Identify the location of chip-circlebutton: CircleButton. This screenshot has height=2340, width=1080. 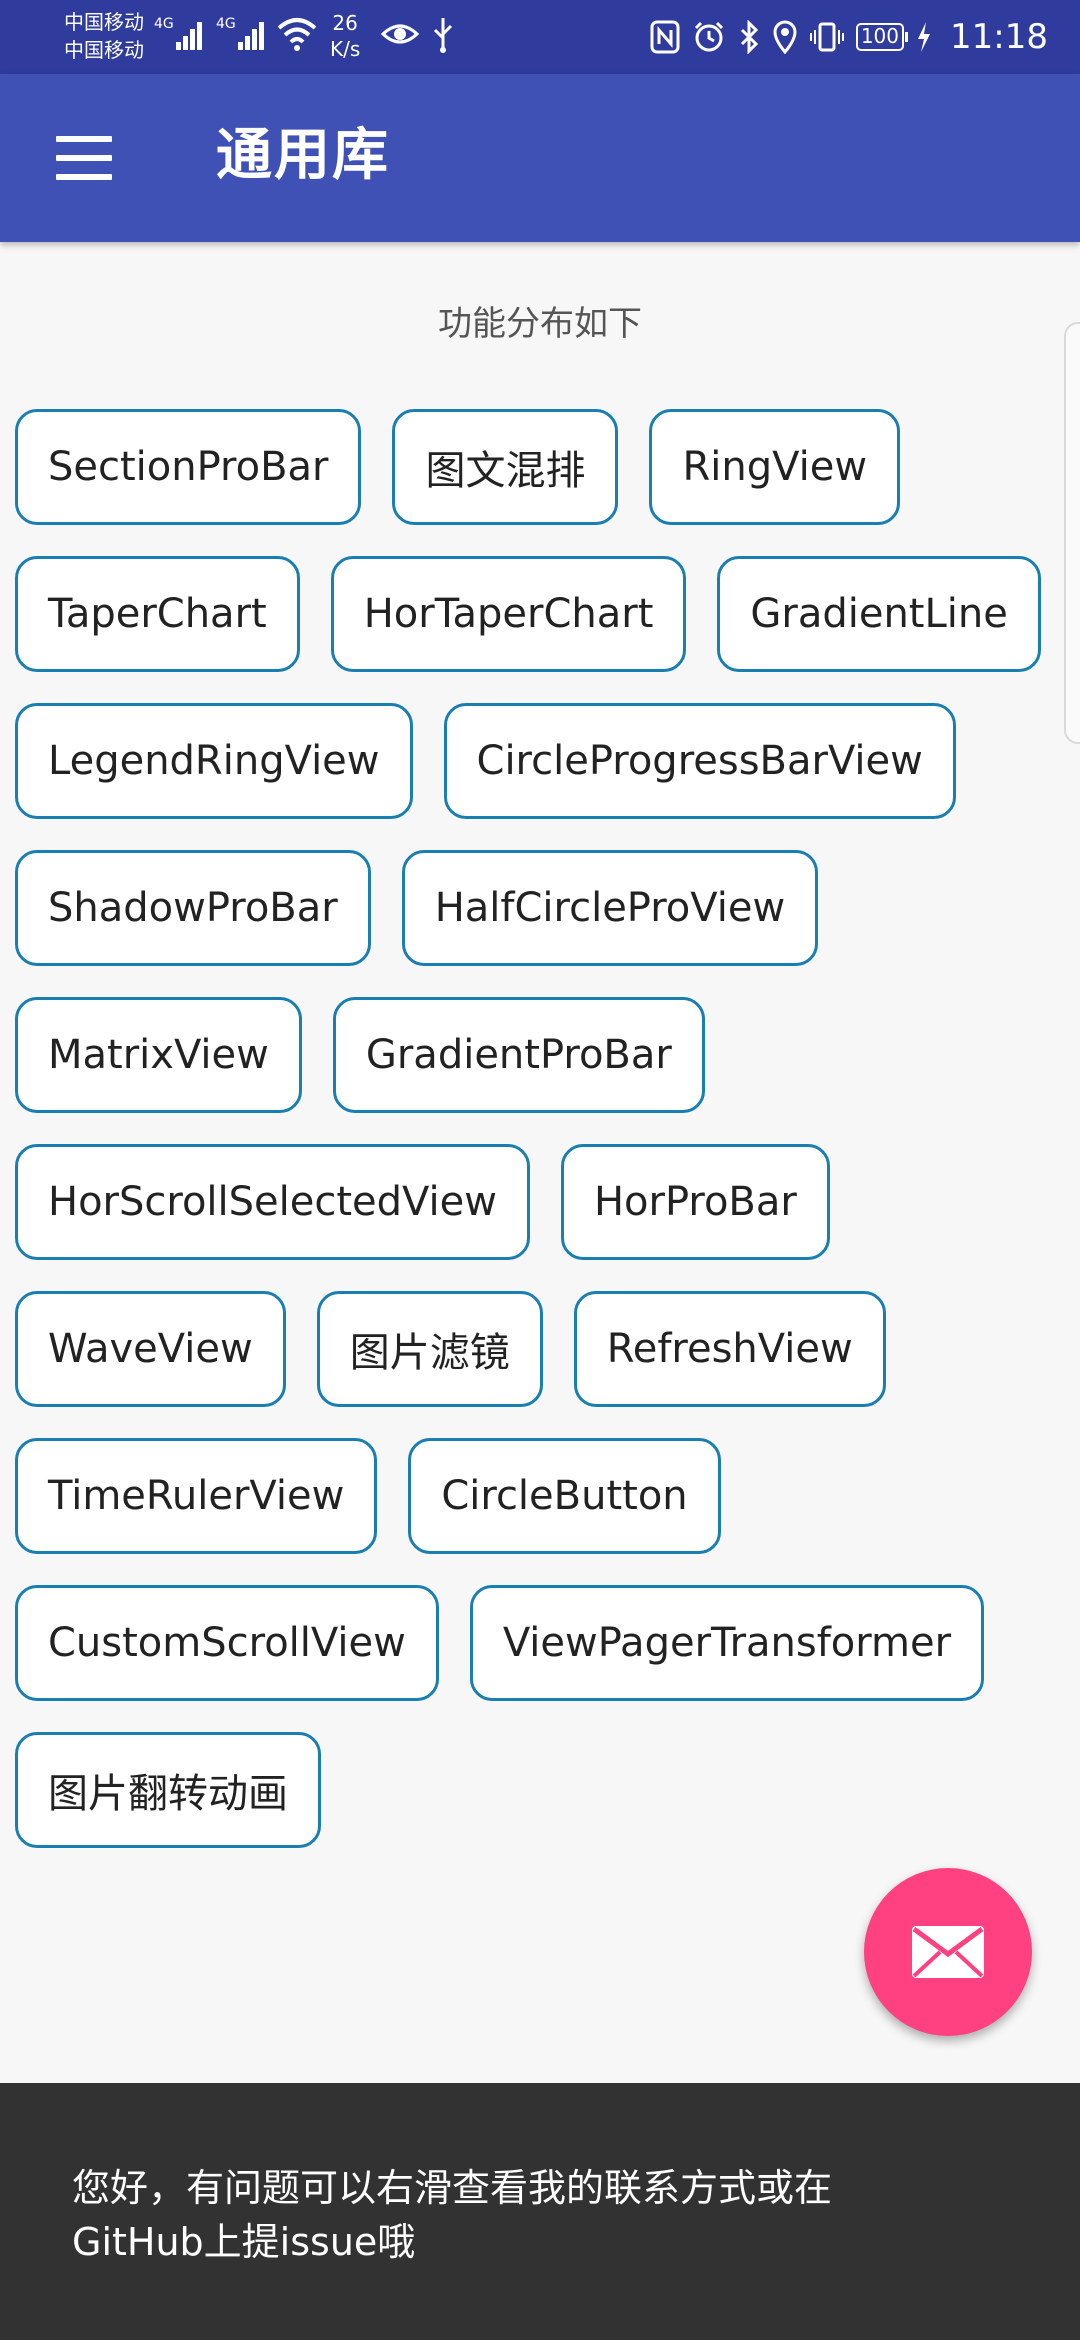
(564, 1496).